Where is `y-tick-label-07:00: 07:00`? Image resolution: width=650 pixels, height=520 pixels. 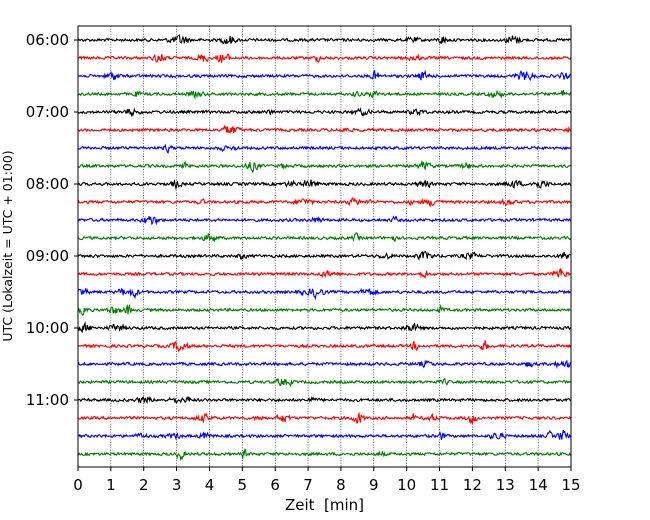 y-tick-label-07:00: 07:00 is located at coordinates (47, 112).